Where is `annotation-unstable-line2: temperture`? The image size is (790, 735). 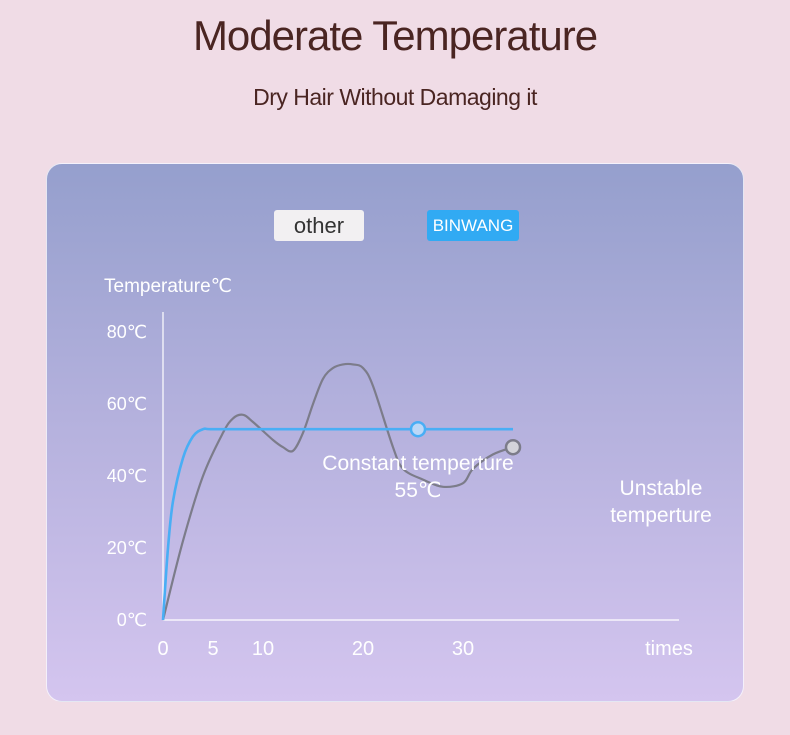 annotation-unstable-line2: temperture is located at coordinates (661, 515).